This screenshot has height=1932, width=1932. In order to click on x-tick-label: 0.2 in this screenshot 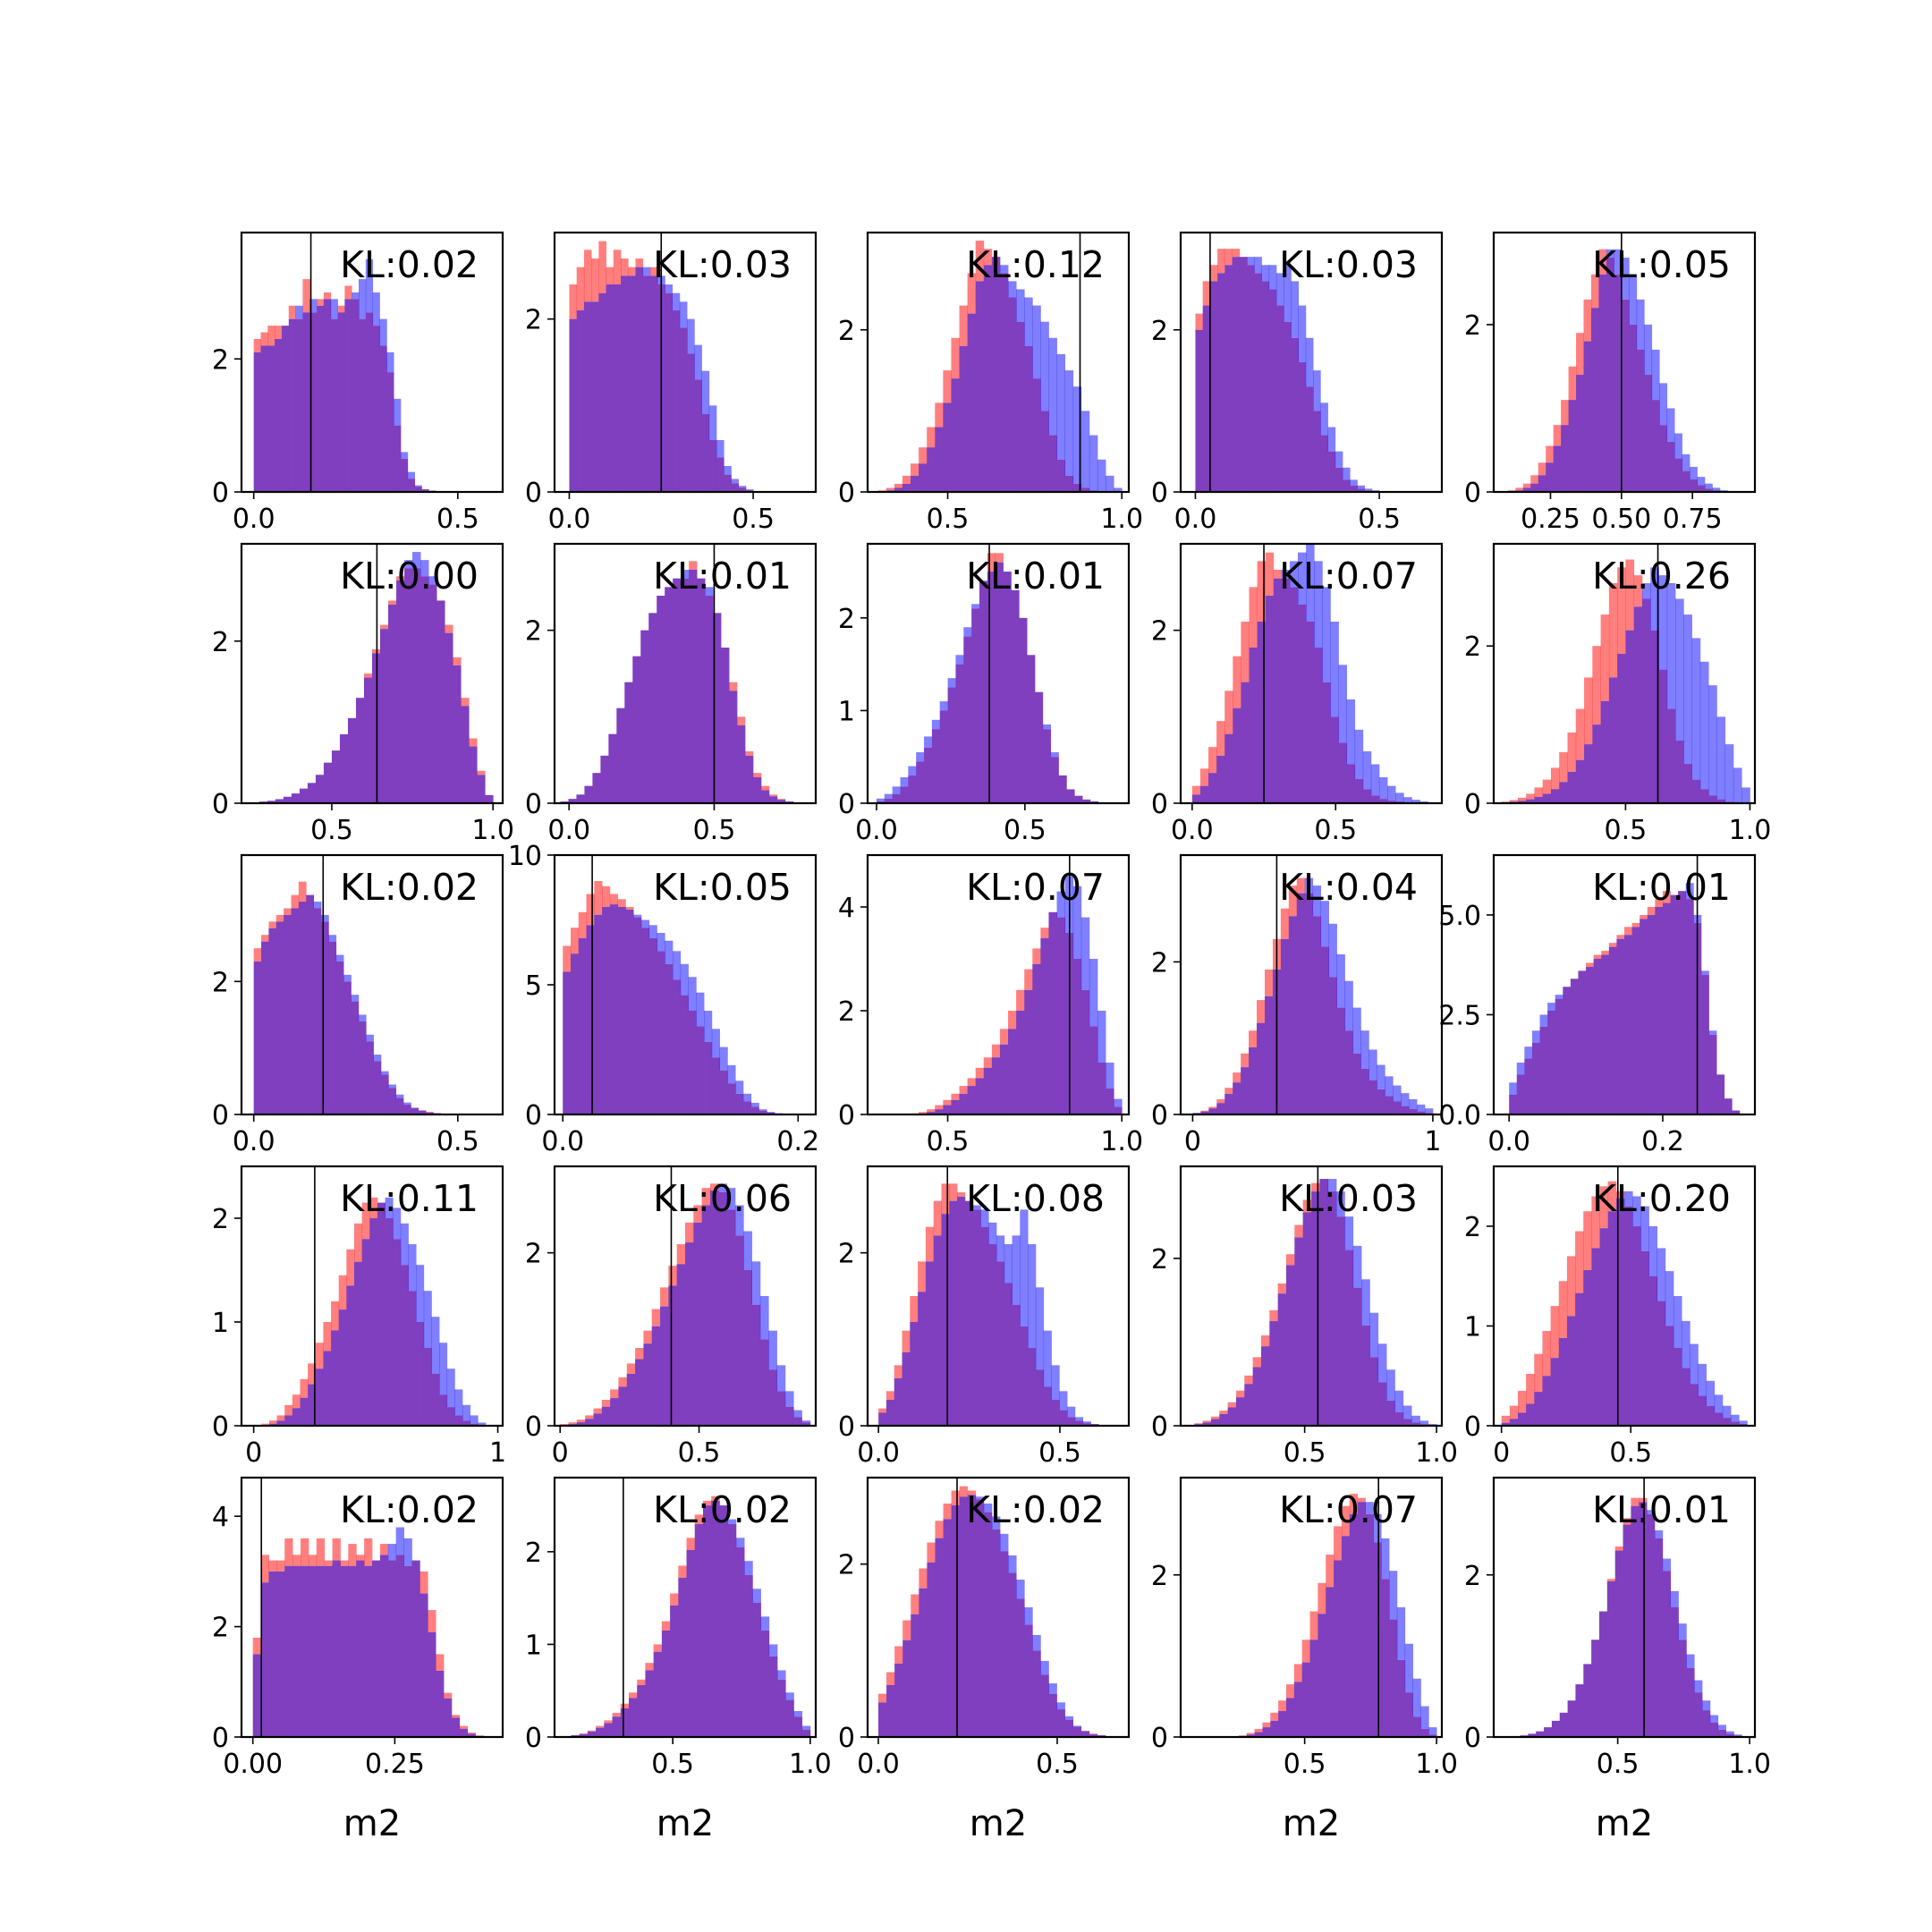, I will do `click(797, 1141)`.